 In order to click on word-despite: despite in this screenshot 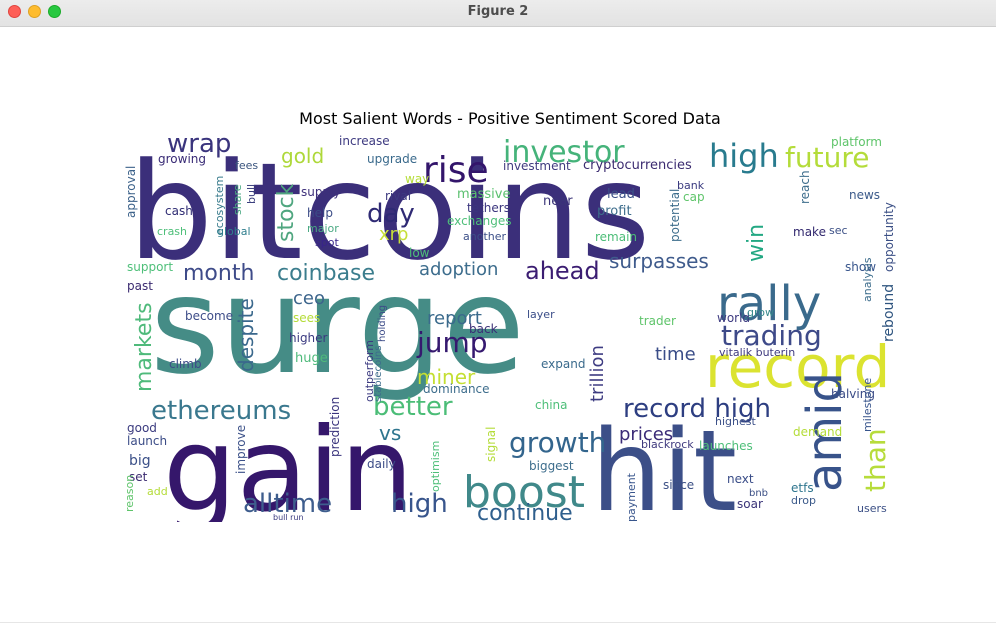, I will do `click(246, 335)`.